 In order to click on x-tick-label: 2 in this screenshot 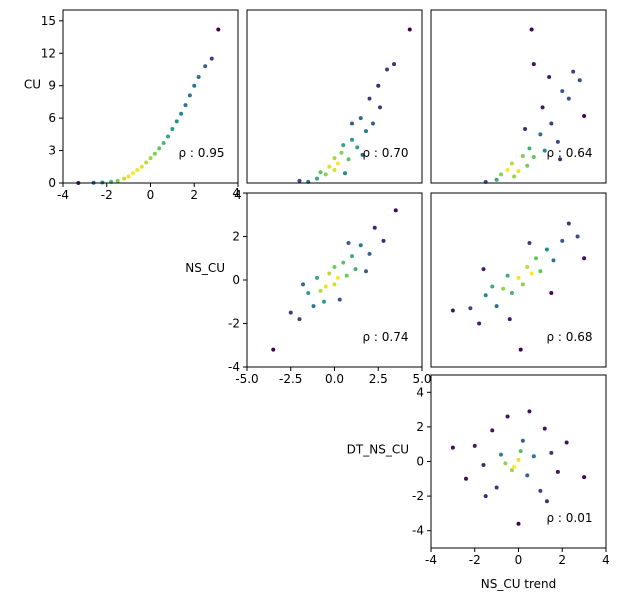, I will do `click(562, 560)`.